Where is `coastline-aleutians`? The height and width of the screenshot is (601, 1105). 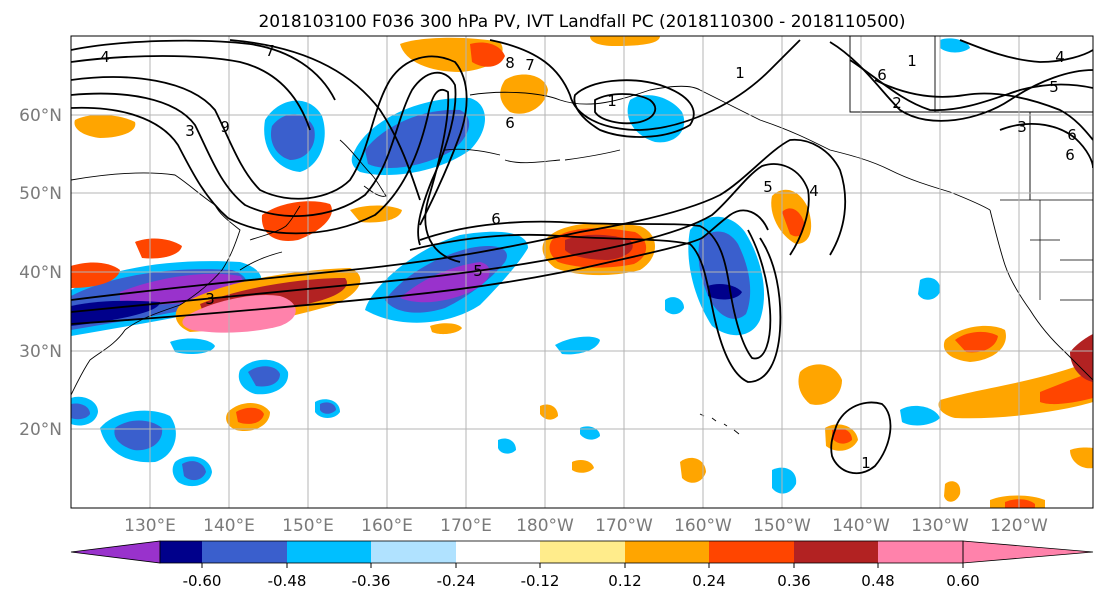
coastline-aleutians is located at coordinates (532, 156).